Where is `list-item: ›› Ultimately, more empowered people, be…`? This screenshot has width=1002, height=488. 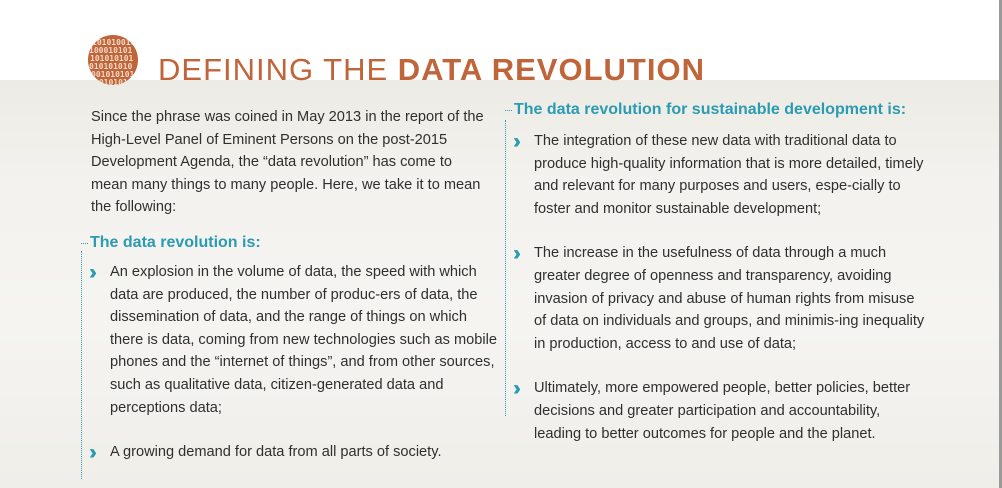
list-item: ›› Ultimately, more empowered people, be… is located at coordinates (715, 411).